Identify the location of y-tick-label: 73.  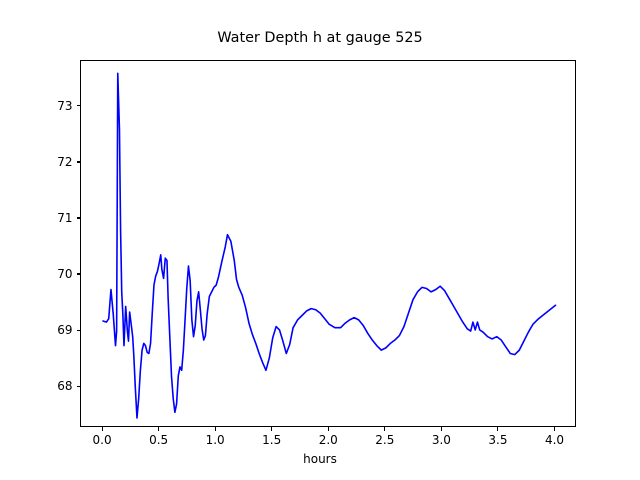
(65, 105).